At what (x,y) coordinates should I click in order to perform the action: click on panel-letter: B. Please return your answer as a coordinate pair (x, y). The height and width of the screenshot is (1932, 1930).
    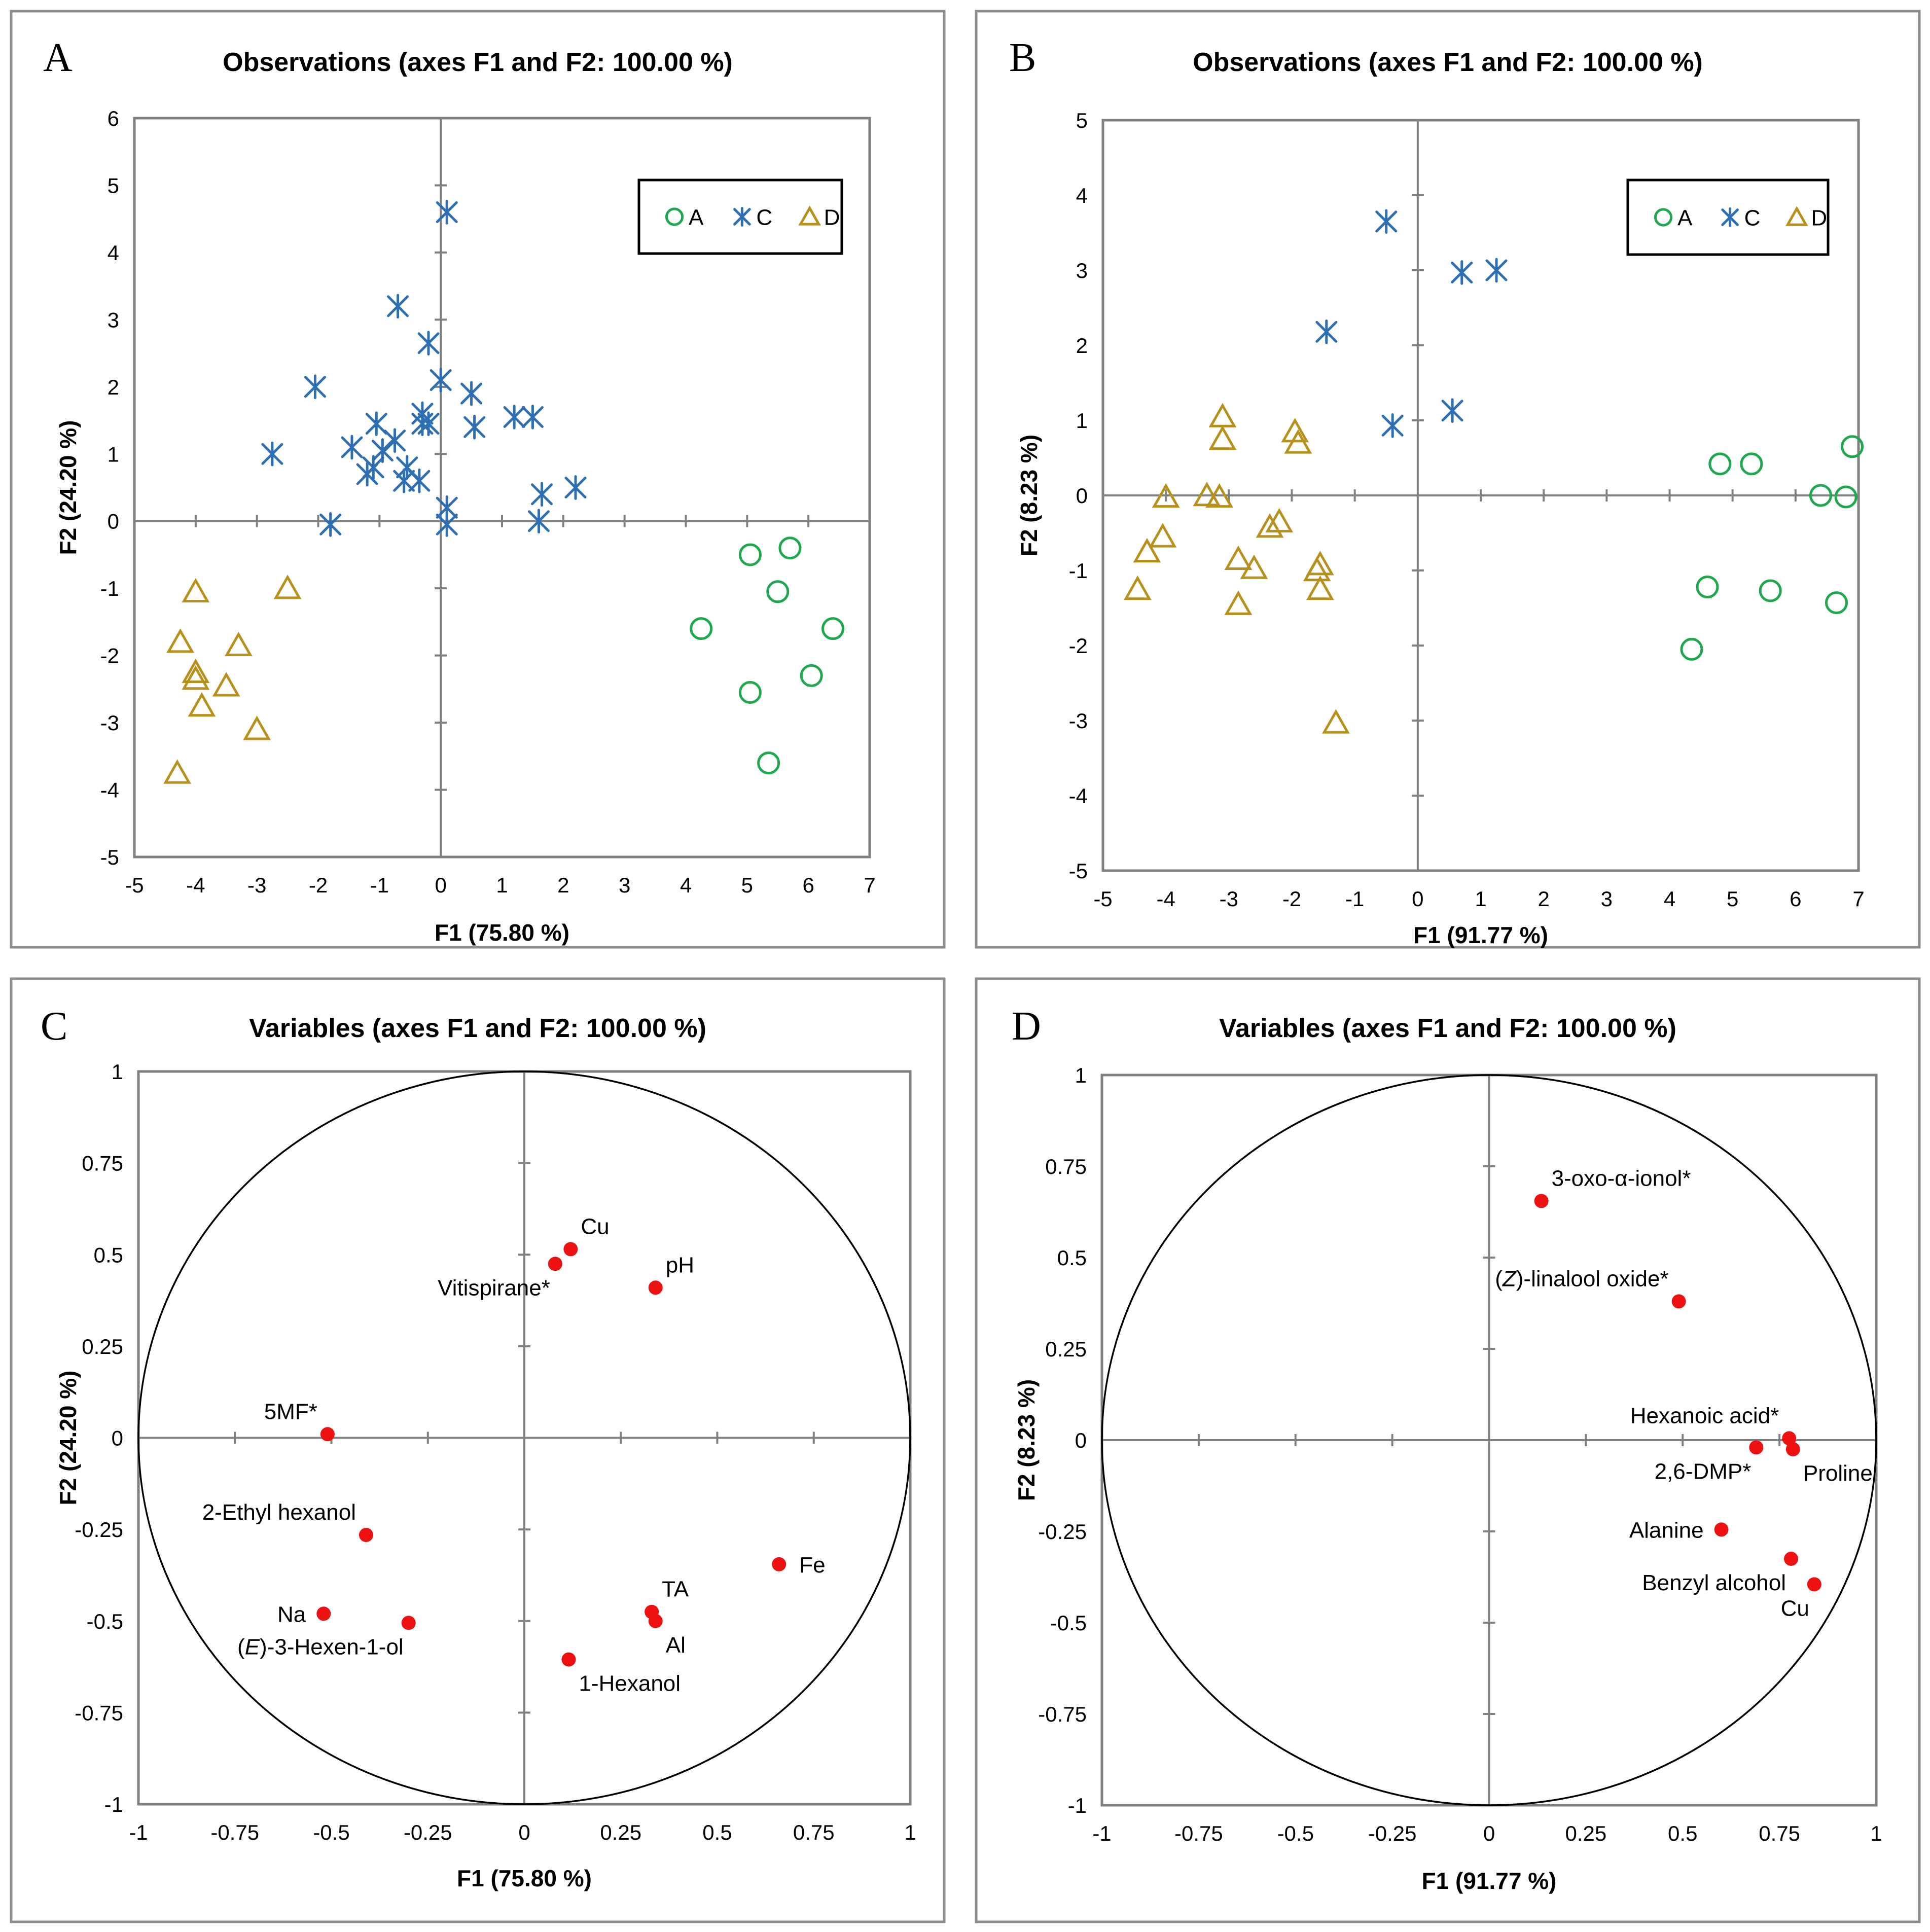
    Looking at the image, I should click on (1023, 57).